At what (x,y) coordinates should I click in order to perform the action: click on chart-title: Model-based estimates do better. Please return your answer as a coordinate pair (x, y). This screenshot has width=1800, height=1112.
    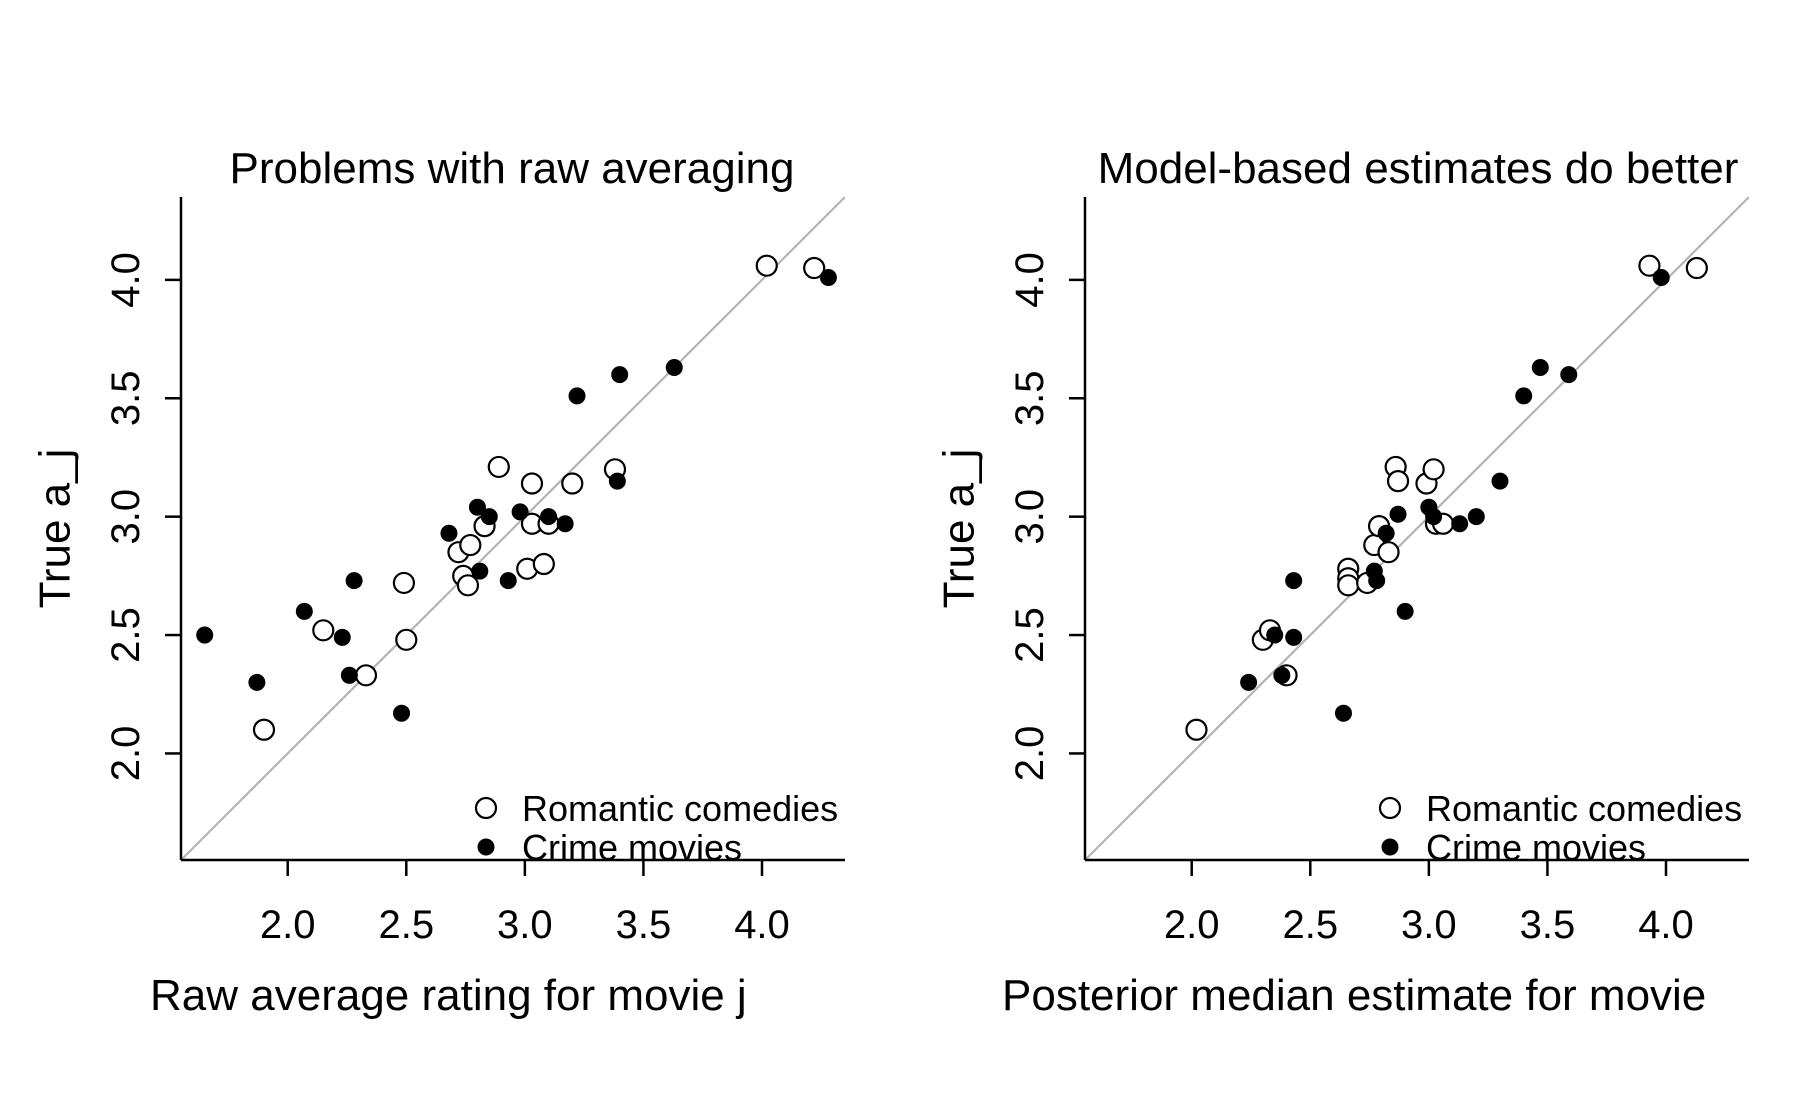
    Looking at the image, I should click on (1418, 168).